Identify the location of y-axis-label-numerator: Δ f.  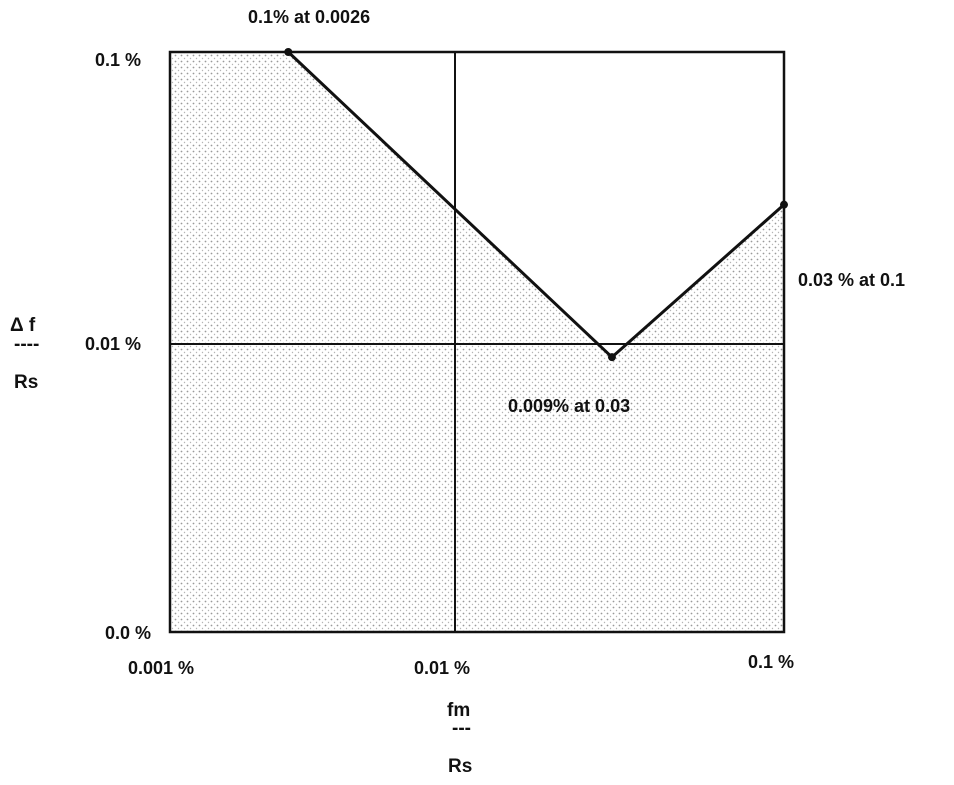
(23, 325).